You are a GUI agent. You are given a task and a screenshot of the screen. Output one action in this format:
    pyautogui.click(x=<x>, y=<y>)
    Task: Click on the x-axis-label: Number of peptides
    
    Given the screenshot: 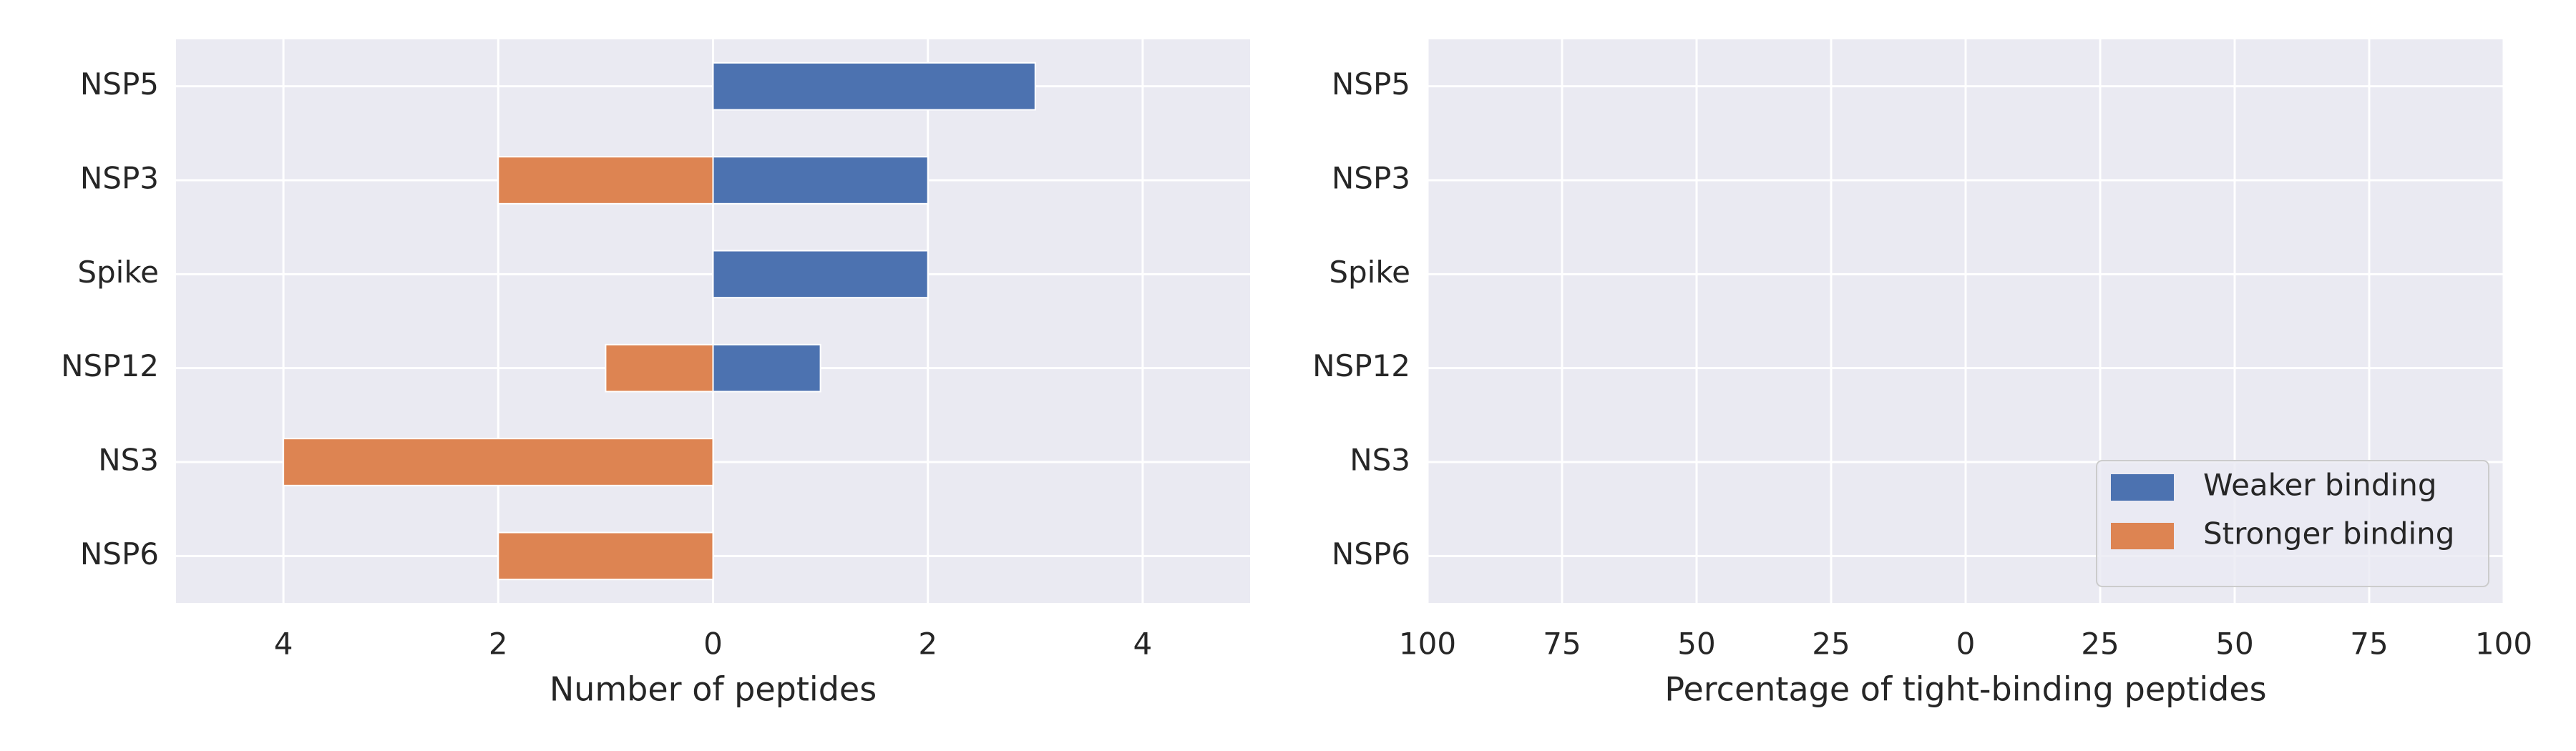 What is the action you would take?
    pyautogui.click(x=713, y=689)
    